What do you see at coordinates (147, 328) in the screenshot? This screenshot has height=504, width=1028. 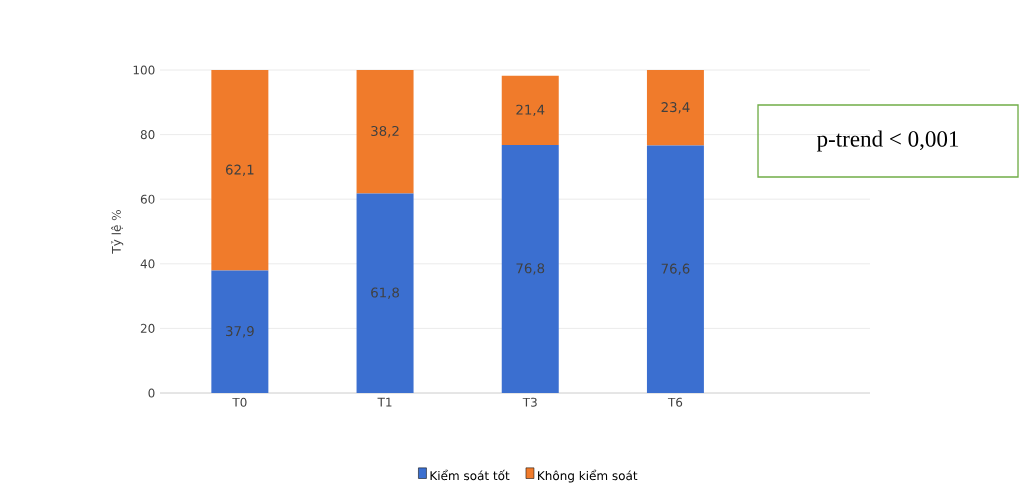 I see `y-tick-label: 20` at bounding box center [147, 328].